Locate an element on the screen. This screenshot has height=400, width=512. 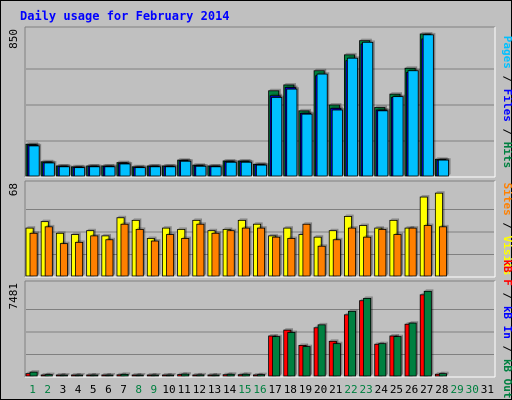
x-tick-label: 28 is located at coordinates (441, 389).